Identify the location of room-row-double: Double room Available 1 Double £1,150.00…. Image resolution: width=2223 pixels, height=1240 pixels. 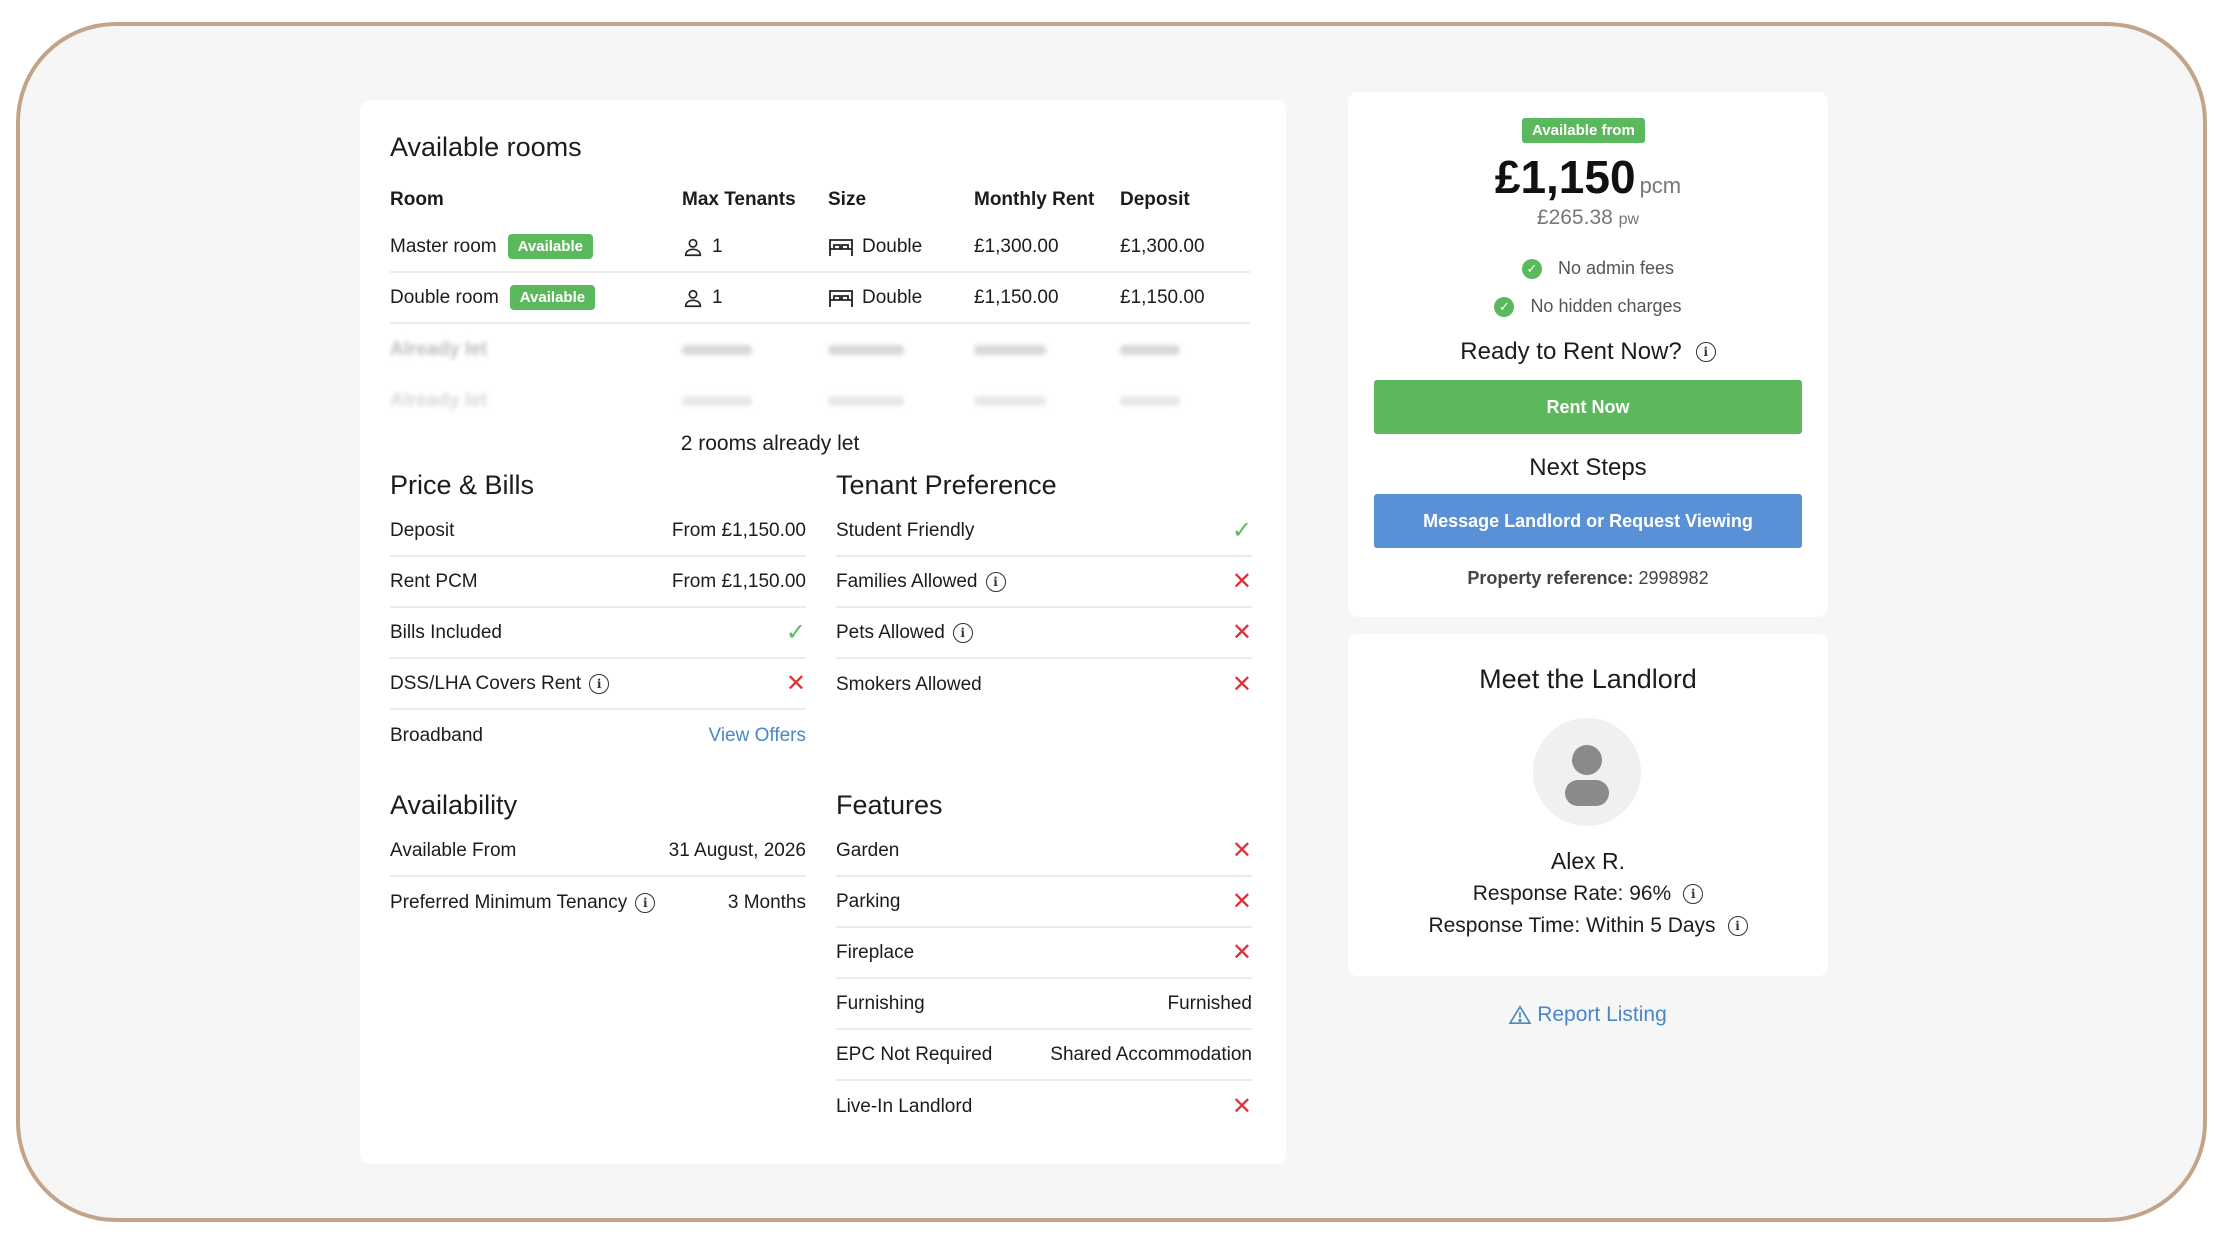
(820, 298).